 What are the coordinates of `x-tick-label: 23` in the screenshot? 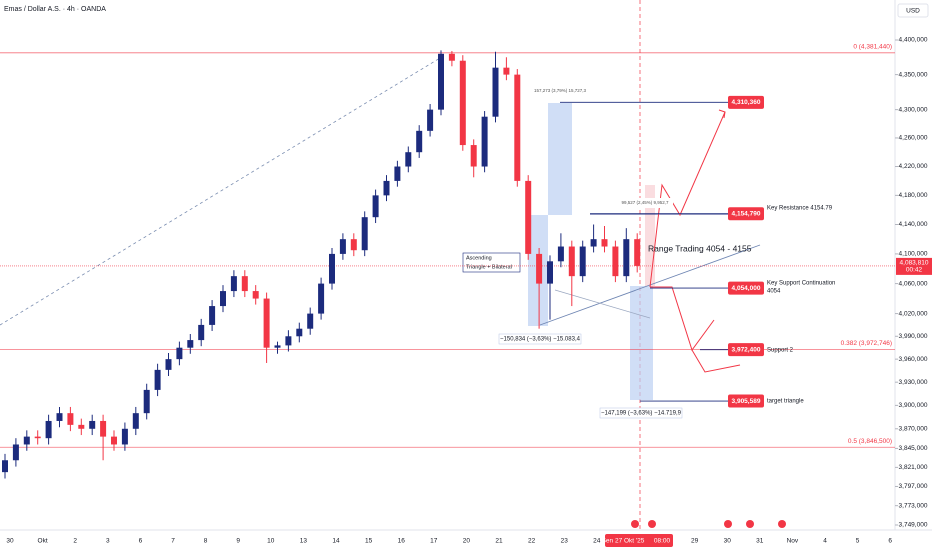 It's located at (565, 541).